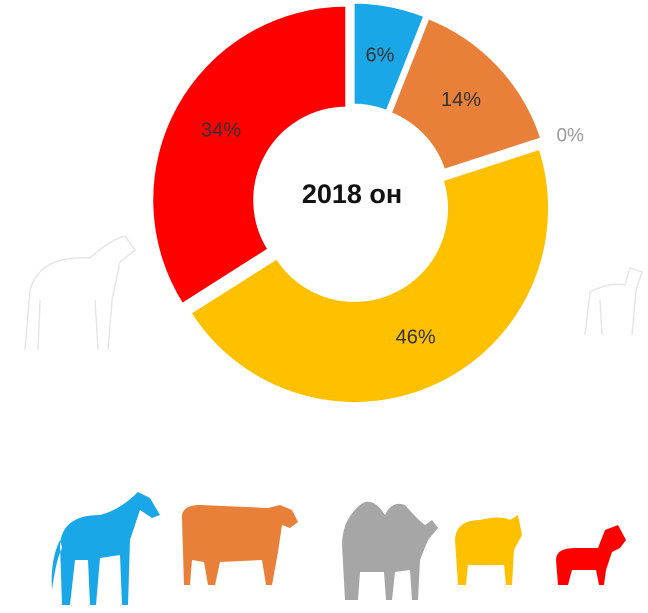 This screenshot has width=648, height=613. I want to click on slice-label: 0%, so click(570, 136).